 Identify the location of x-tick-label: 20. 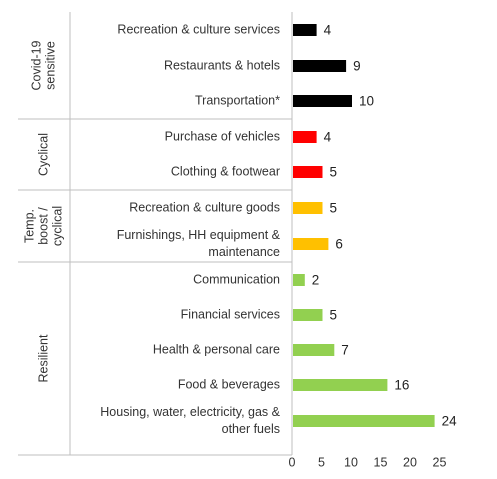
(410, 462).